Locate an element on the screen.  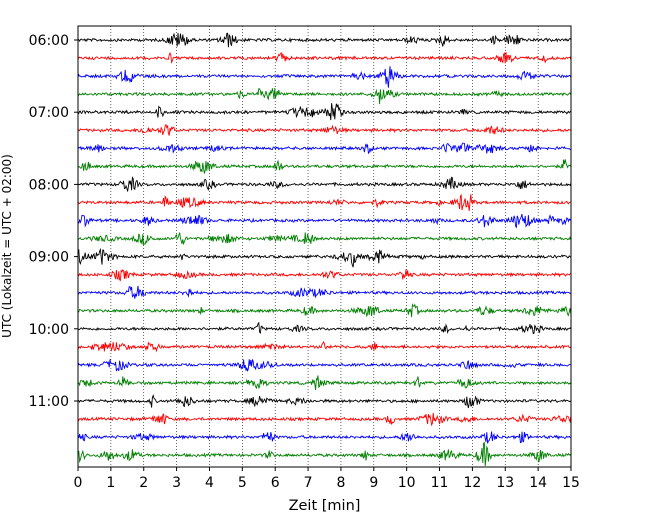
y-tick-label: 09:00 is located at coordinates (49, 258).